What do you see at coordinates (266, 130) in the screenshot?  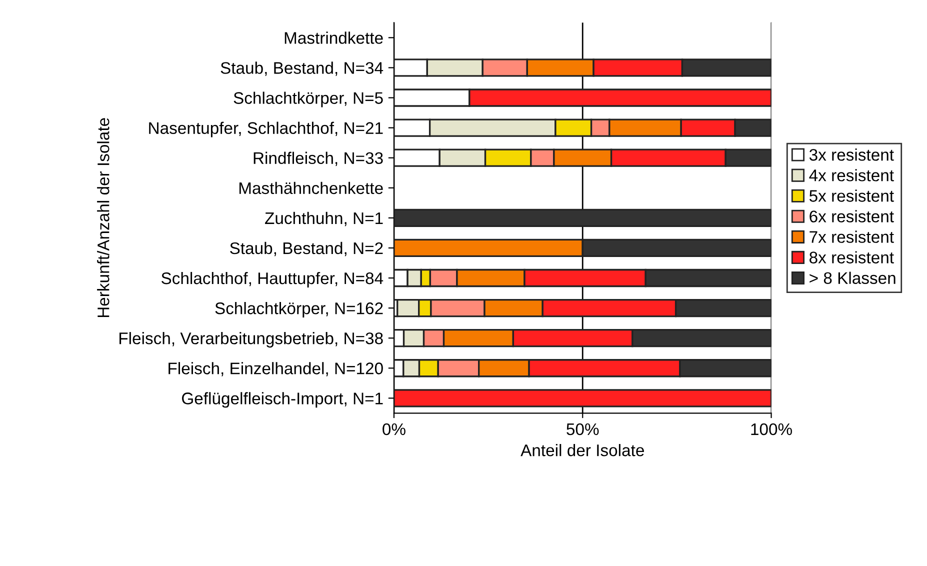 I see `y-tick-label: Nasentupfer, Schlachthof, N=21` at bounding box center [266, 130].